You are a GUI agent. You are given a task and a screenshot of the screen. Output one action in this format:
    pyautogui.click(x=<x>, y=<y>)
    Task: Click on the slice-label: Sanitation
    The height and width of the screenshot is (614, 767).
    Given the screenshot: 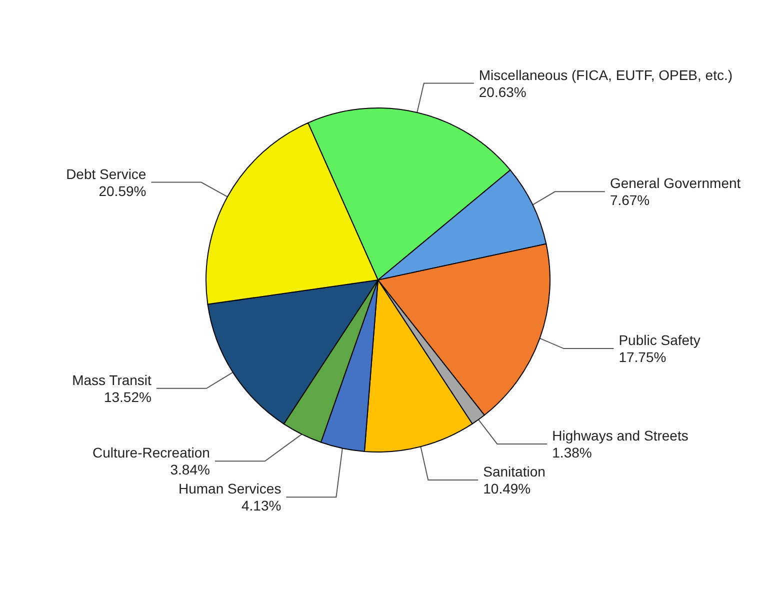 What is the action you would take?
    pyautogui.click(x=514, y=471)
    